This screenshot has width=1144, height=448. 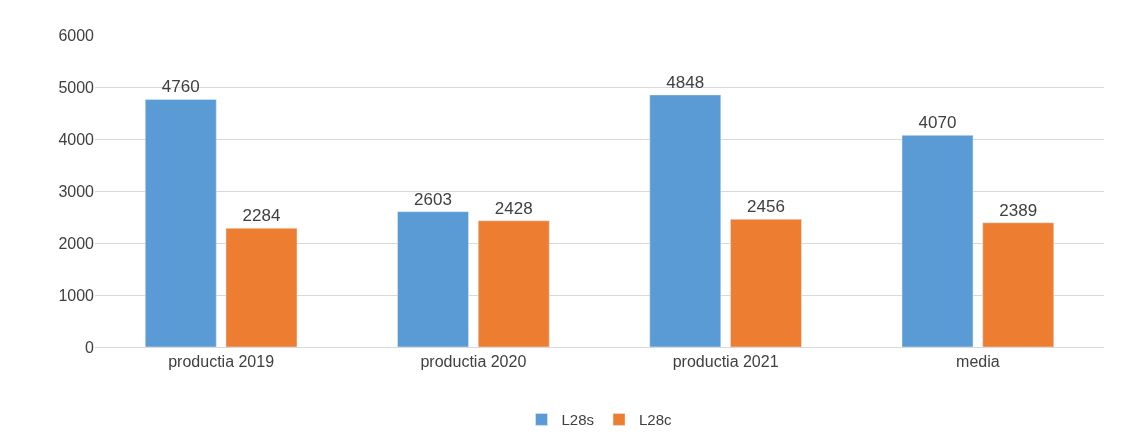 What do you see at coordinates (433, 199) in the screenshot?
I see `data-label: 2603` at bounding box center [433, 199].